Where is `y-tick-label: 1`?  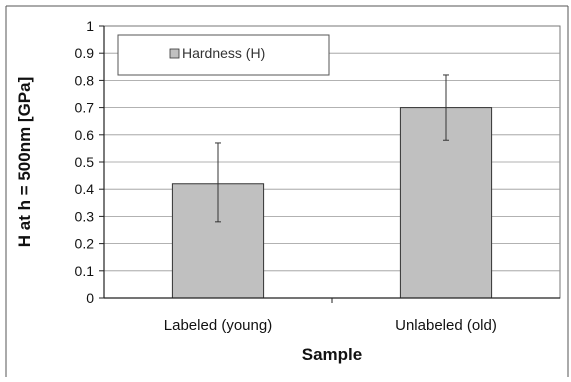 y-tick-label: 1 is located at coordinates (90, 26).